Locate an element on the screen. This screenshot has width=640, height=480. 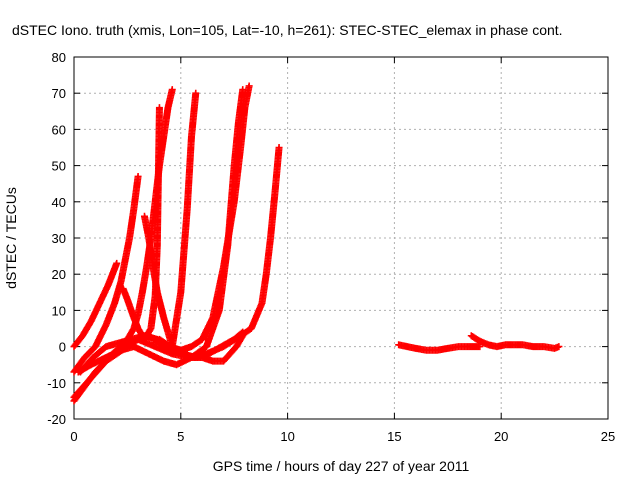
y-tick-label: 30 is located at coordinates (59, 238).